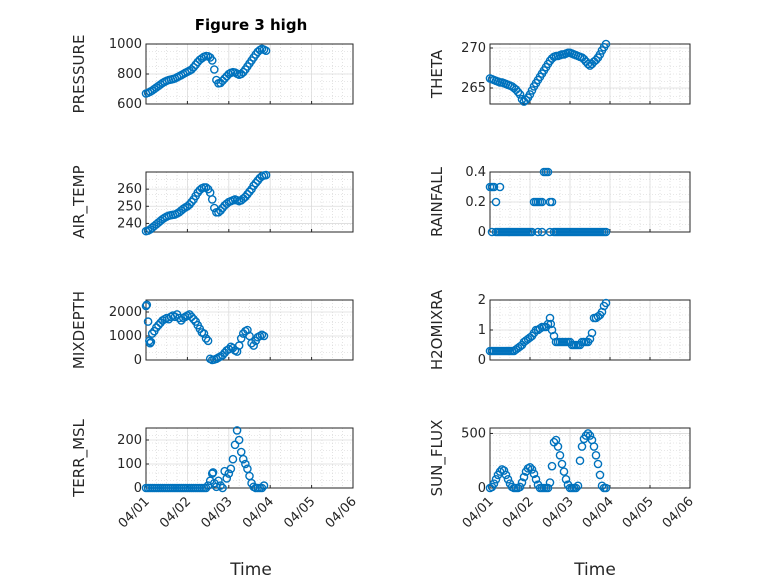  What do you see at coordinates (559, 72) in the screenshot?
I see `panel-theta: 265 270 THETA` at bounding box center [559, 72].